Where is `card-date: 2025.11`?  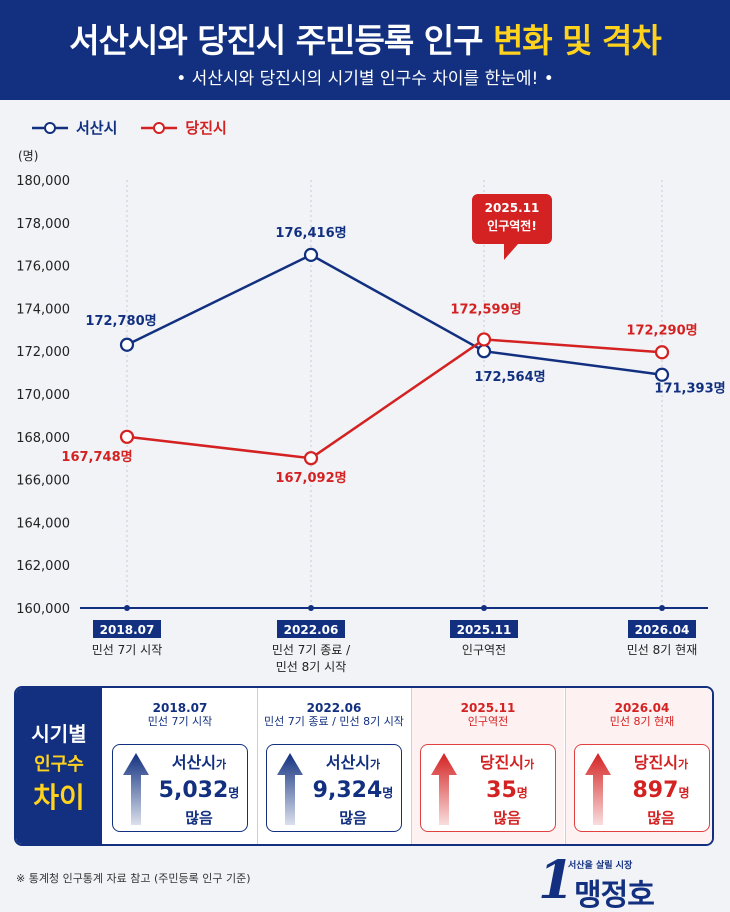 card-date: 2025.11 is located at coordinates (488, 708).